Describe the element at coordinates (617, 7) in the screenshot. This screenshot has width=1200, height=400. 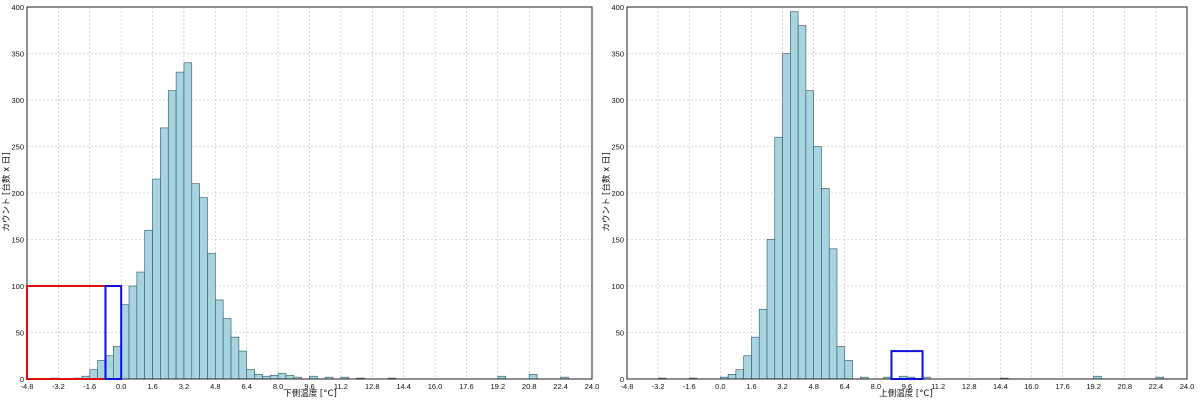
I see `y-tick-label: 400` at that location.